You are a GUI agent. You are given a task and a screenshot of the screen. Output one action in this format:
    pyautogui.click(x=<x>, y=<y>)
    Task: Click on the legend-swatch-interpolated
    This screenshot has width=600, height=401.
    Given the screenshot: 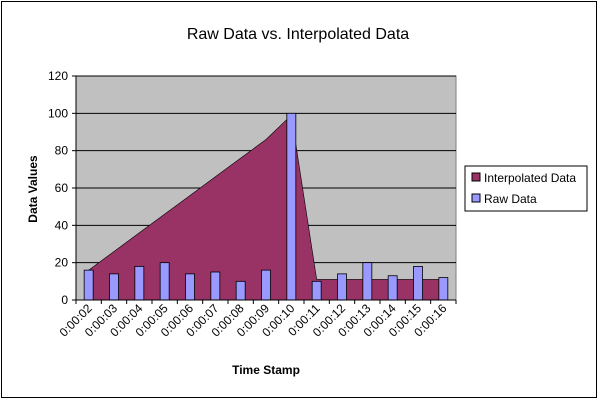 What is the action you would take?
    pyautogui.click(x=476, y=177)
    